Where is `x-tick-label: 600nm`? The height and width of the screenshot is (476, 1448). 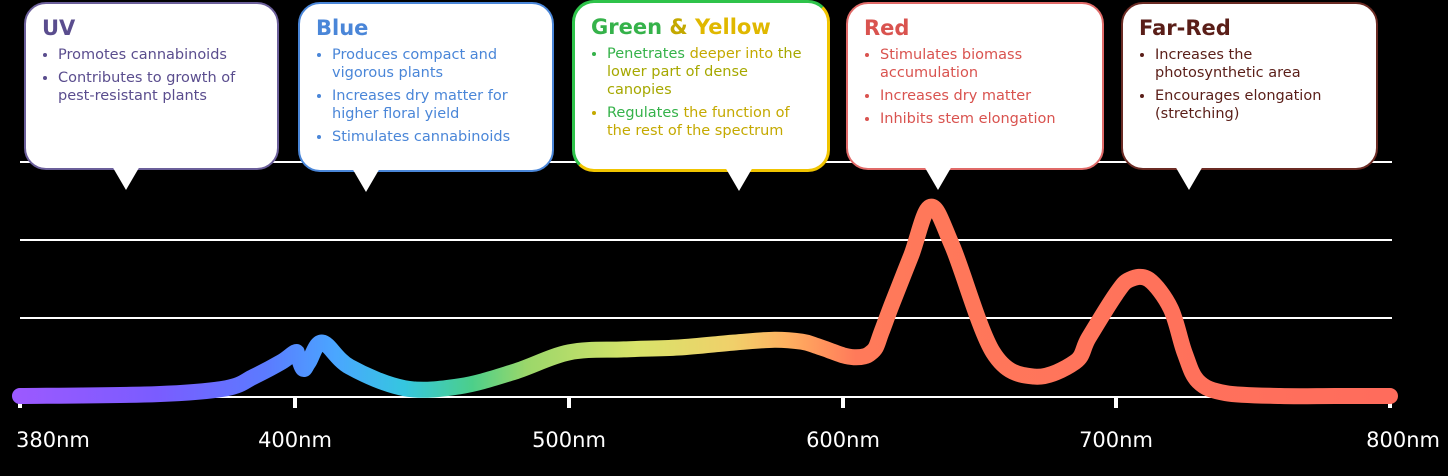 x-tick-label: 600nm is located at coordinates (843, 440).